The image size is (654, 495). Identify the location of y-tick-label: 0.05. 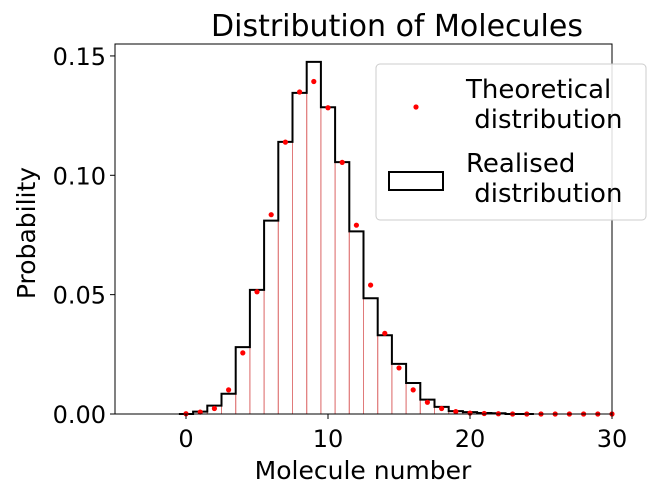
(79, 296).